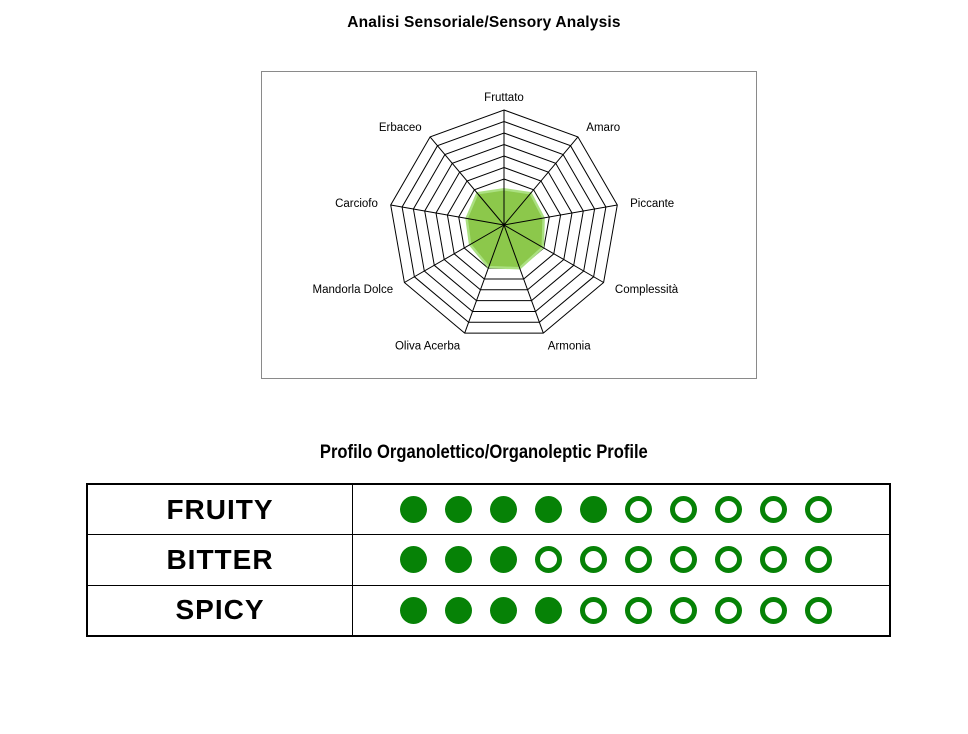  I want to click on profile-row-label: FRUITY, so click(220, 510).